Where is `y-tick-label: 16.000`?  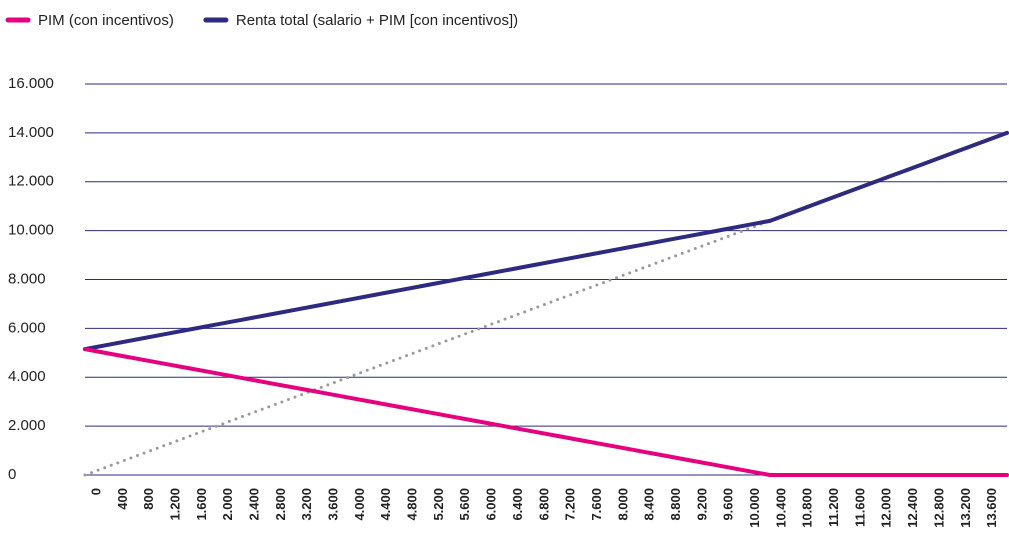
y-tick-label: 16.000 is located at coordinates (31, 83).